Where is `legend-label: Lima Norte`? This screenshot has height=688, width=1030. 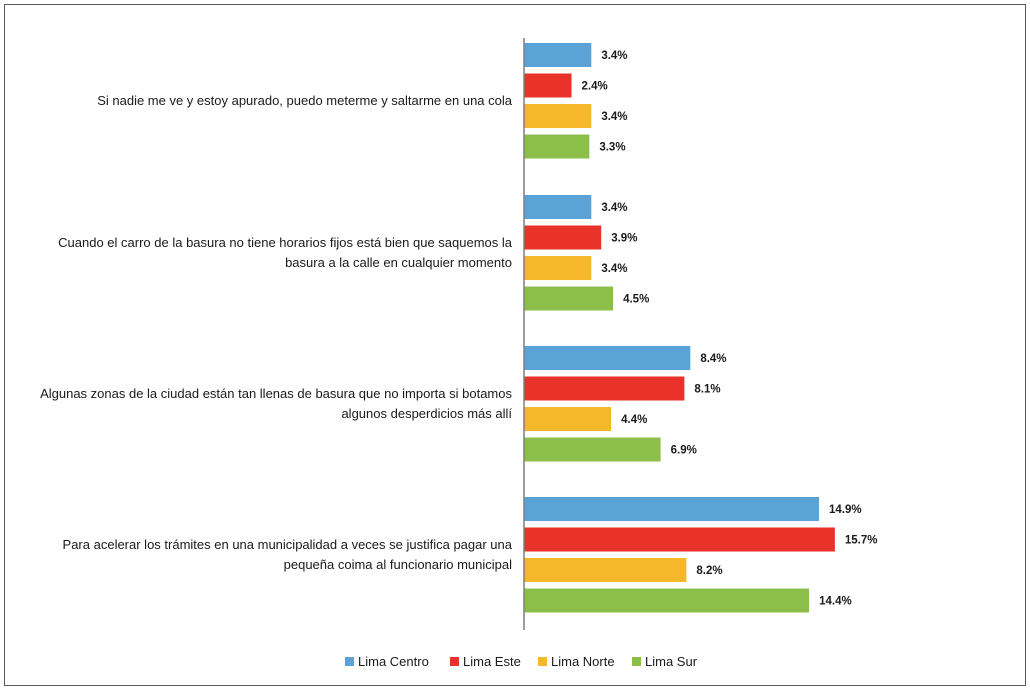
legend-label: Lima Norte is located at coordinates (583, 661).